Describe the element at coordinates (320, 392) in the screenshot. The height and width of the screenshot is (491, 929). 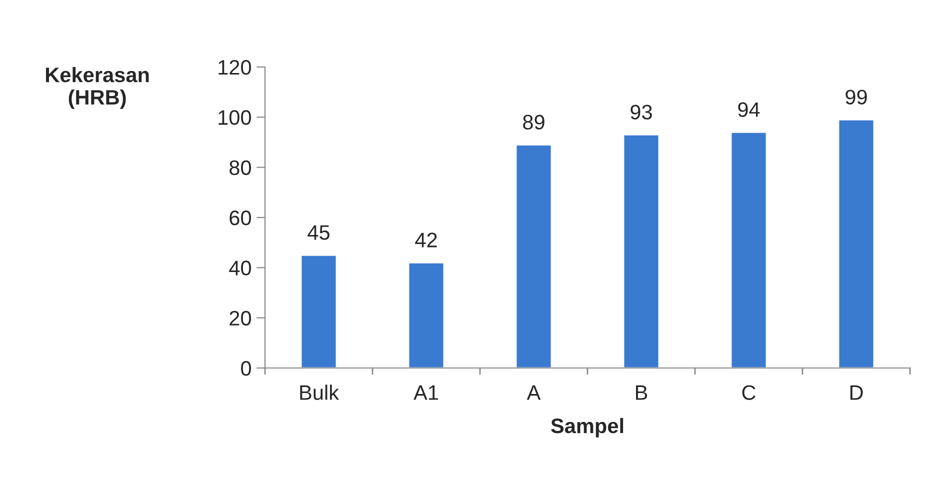
I see `x-tick-label: Bulk` at that location.